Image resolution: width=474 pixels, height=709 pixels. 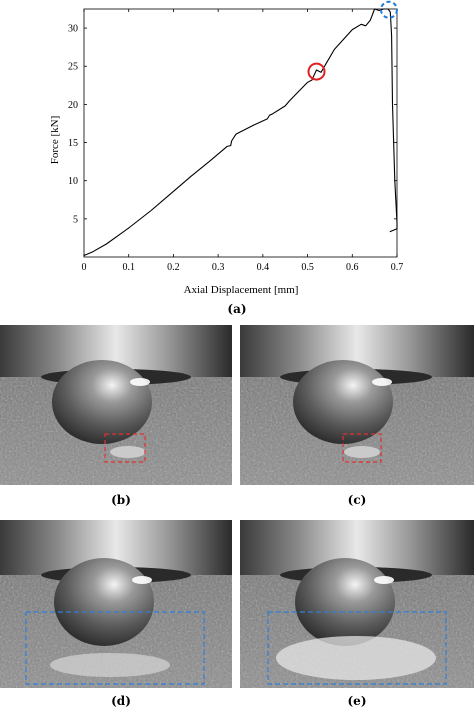 I want to click on y-axis-label: Force [kN], so click(x=55, y=140).